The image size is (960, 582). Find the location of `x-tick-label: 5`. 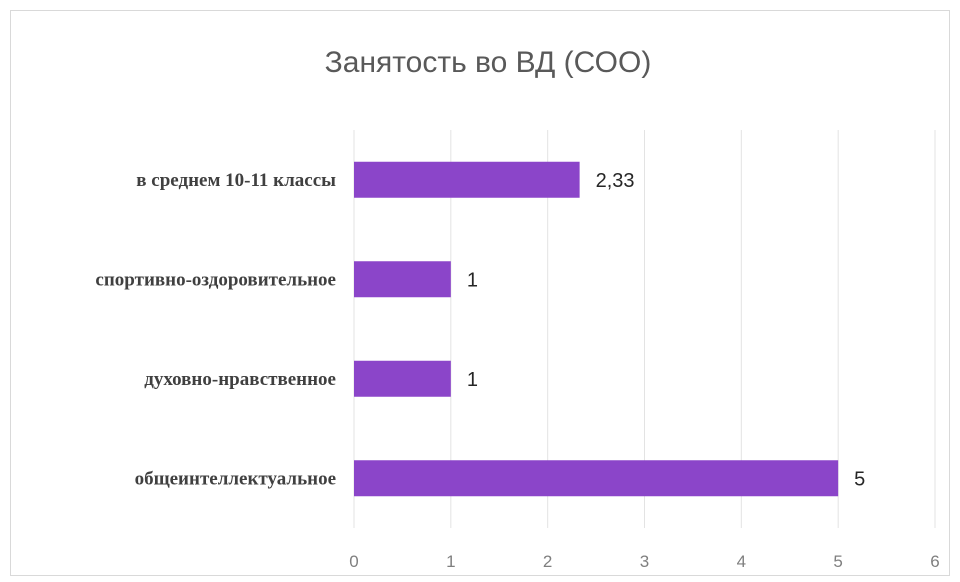

x-tick-label: 5 is located at coordinates (837, 561).